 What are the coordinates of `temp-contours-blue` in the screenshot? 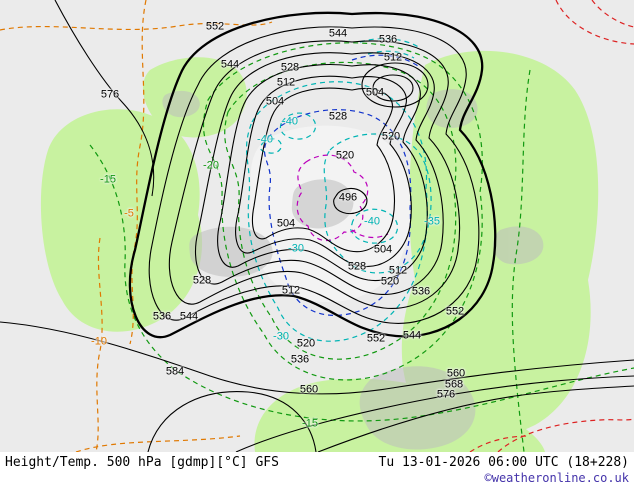 It's located at (341, 185).